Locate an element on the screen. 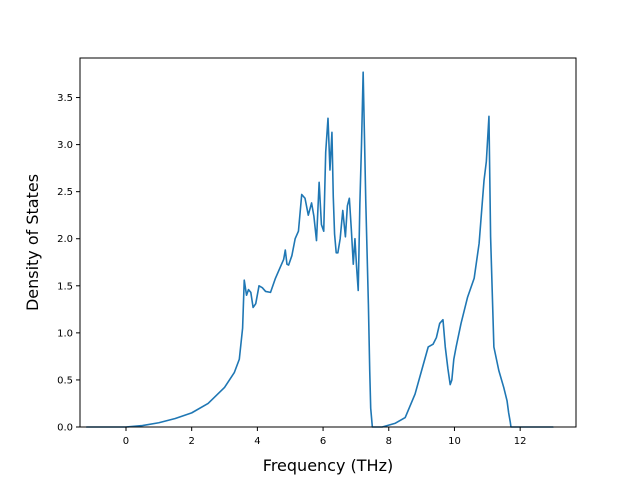 The width and height of the screenshot is (640, 480). x-axis-ticks: 0 2 4 6 8 10 12 is located at coordinates (325, 437).